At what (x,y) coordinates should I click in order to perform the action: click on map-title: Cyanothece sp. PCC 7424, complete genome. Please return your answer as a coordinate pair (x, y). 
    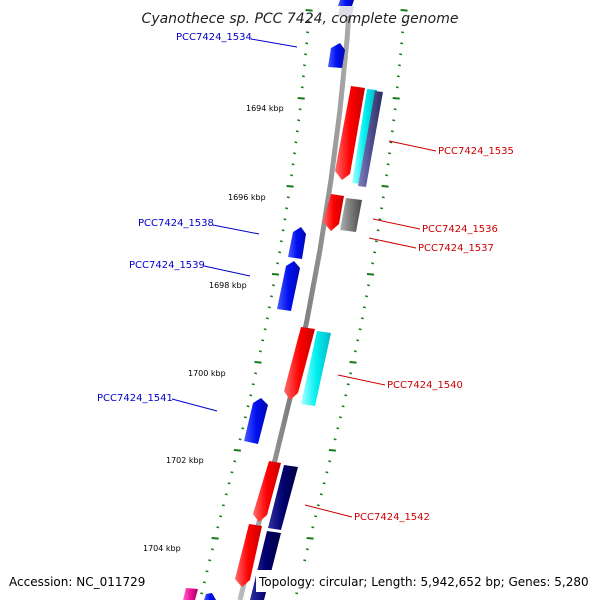
    Looking at the image, I should click on (300, 19).